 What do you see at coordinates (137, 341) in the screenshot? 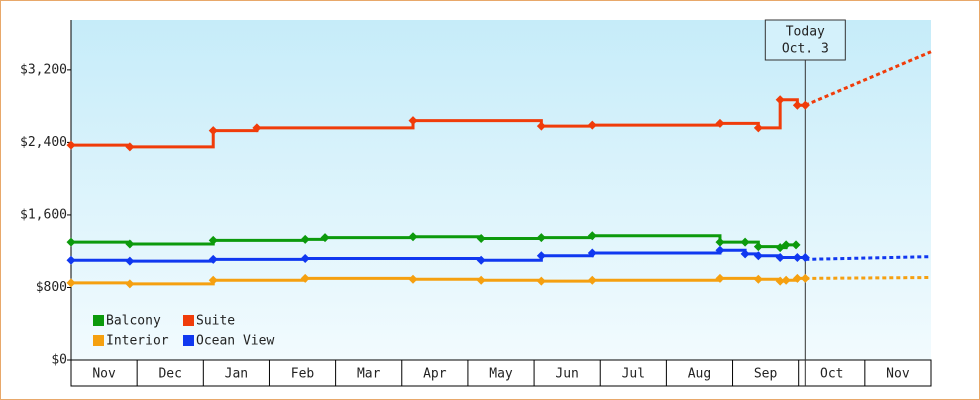
I see `legend-label: Interior` at bounding box center [137, 341].